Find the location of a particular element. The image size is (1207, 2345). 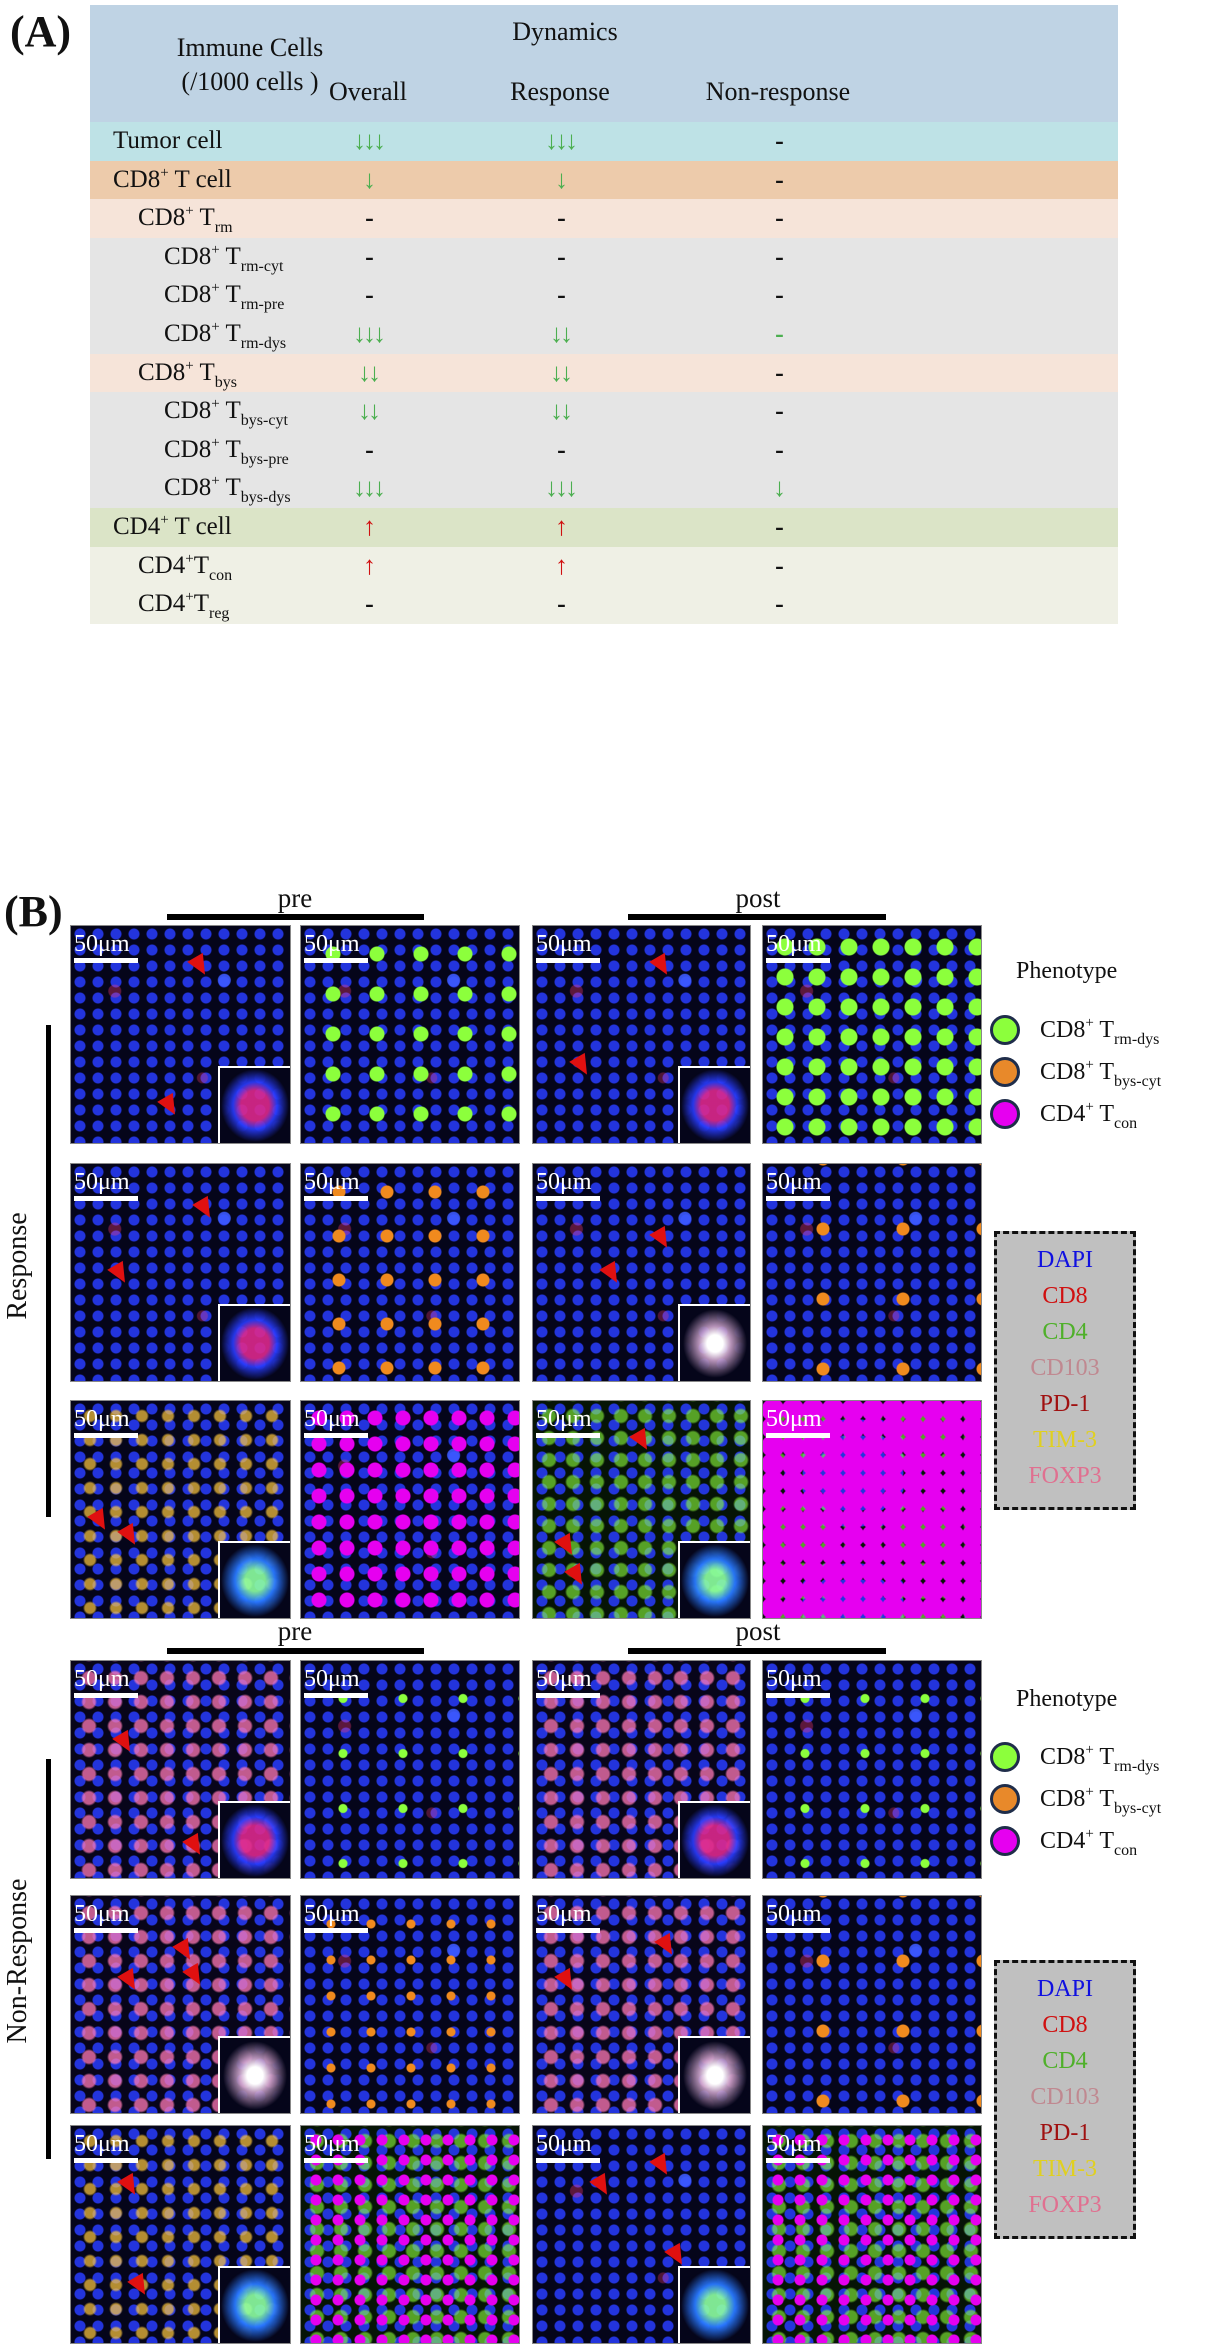

cell-type-label: CD4+ T cell is located at coordinates (172, 525).